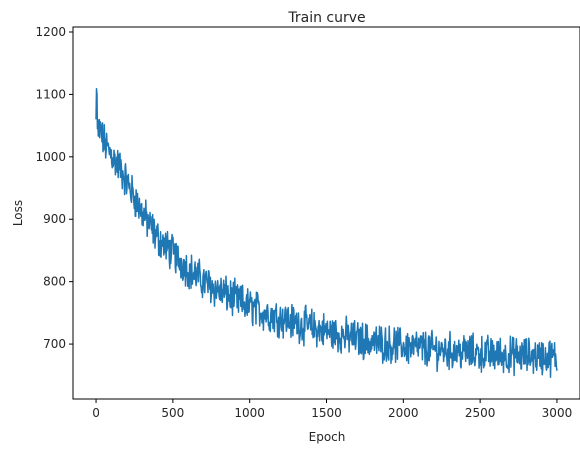 The image size is (580, 455). What do you see at coordinates (326, 18) in the screenshot?
I see `chart-title: Train curve` at bounding box center [326, 18].